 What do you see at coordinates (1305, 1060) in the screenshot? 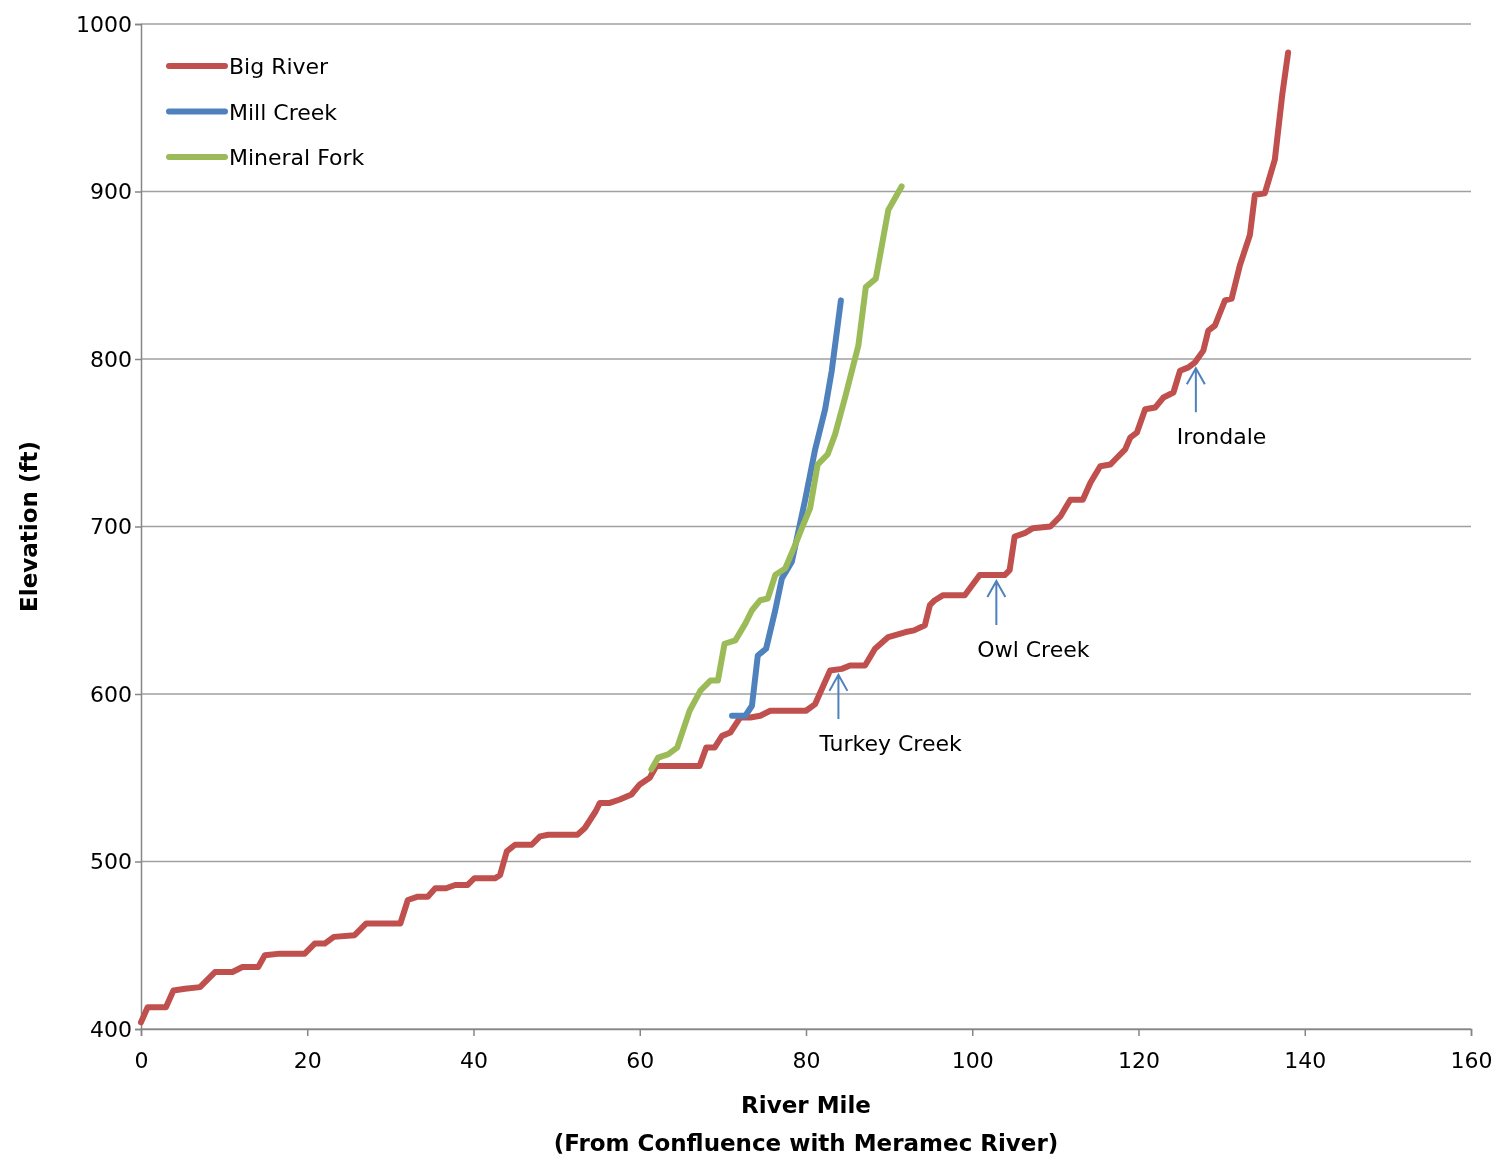
I see `x-tick-label: 140` at bounding box center [1305, 1060].